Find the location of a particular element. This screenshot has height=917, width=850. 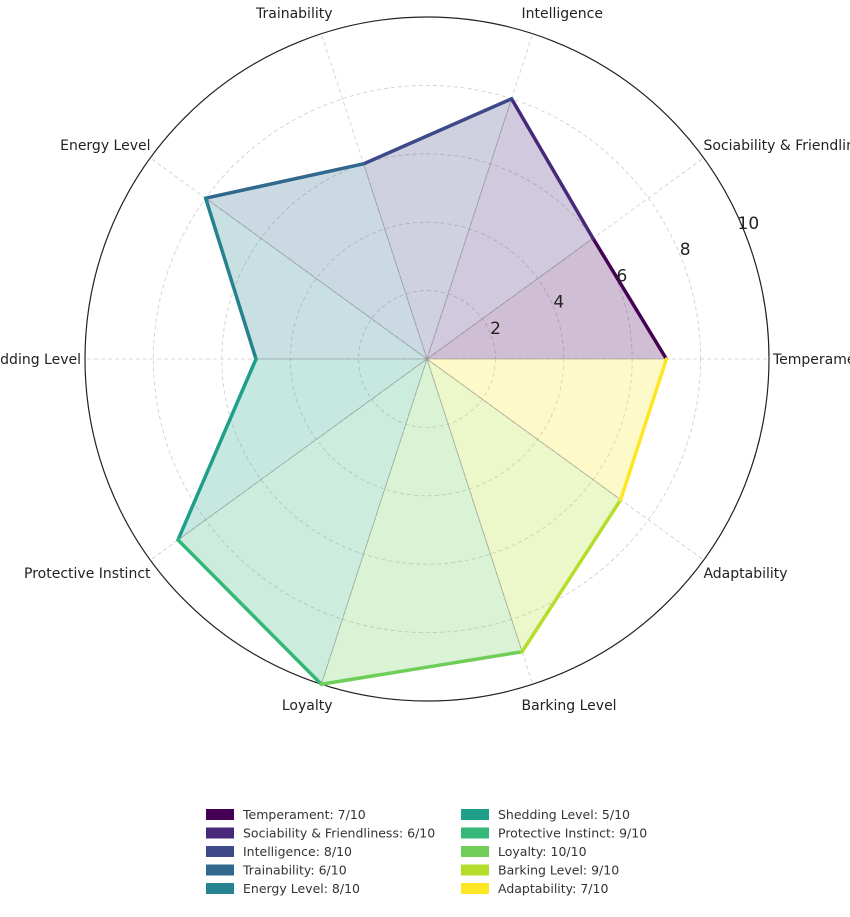

category-label-0: Temperament is located at coordinates (811, 360).